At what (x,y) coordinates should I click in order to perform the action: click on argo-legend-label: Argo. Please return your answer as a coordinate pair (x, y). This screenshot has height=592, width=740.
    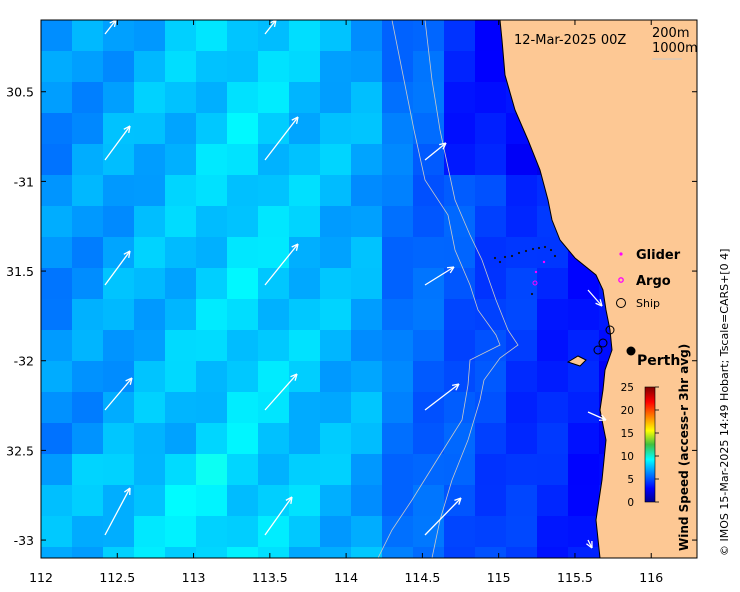
    Looking at the image, I should click on (653, 281).